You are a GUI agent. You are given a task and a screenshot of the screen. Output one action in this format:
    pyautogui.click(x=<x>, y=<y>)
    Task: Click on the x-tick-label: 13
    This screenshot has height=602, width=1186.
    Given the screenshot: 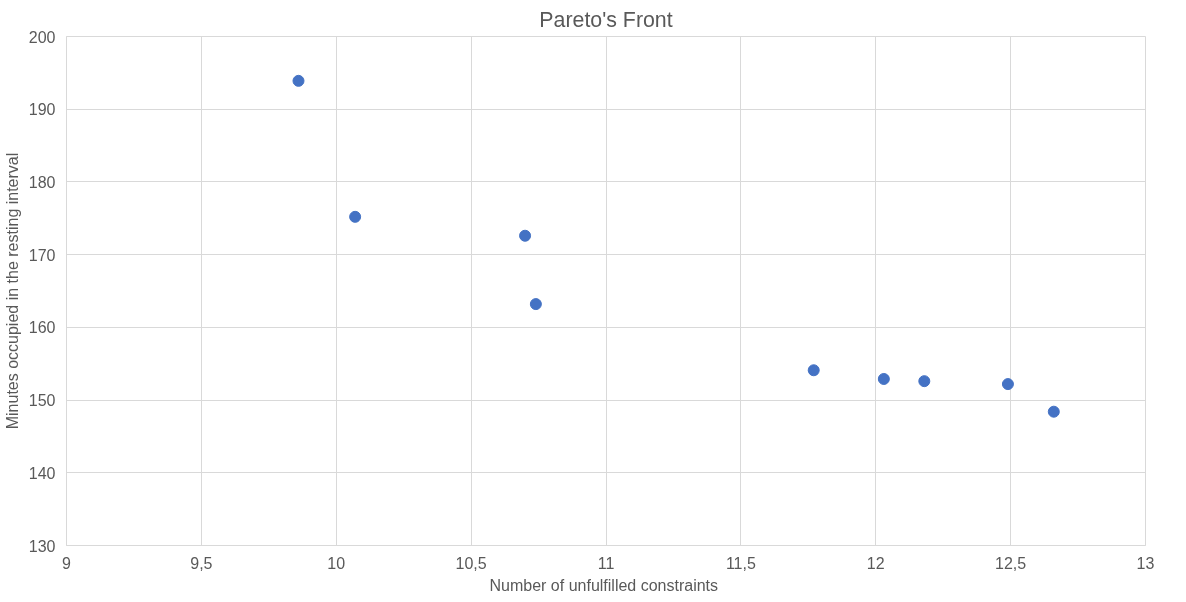 What is the action you would take?
    pyautogui.click(x=1145, y=563)
    